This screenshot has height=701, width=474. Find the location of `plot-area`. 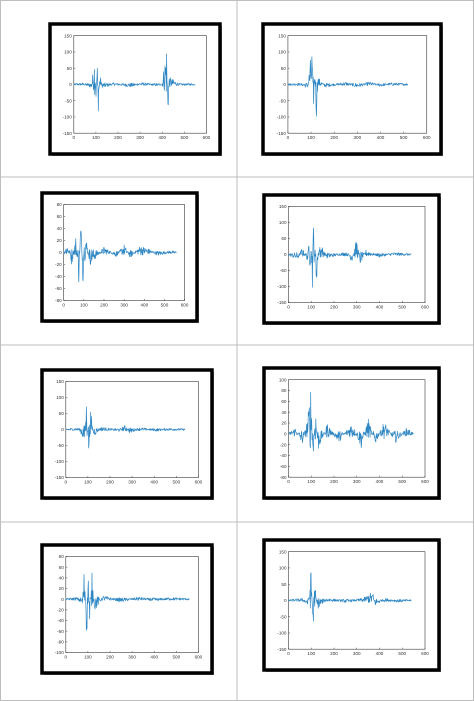

plot-area is located at coordinates (357, 428).